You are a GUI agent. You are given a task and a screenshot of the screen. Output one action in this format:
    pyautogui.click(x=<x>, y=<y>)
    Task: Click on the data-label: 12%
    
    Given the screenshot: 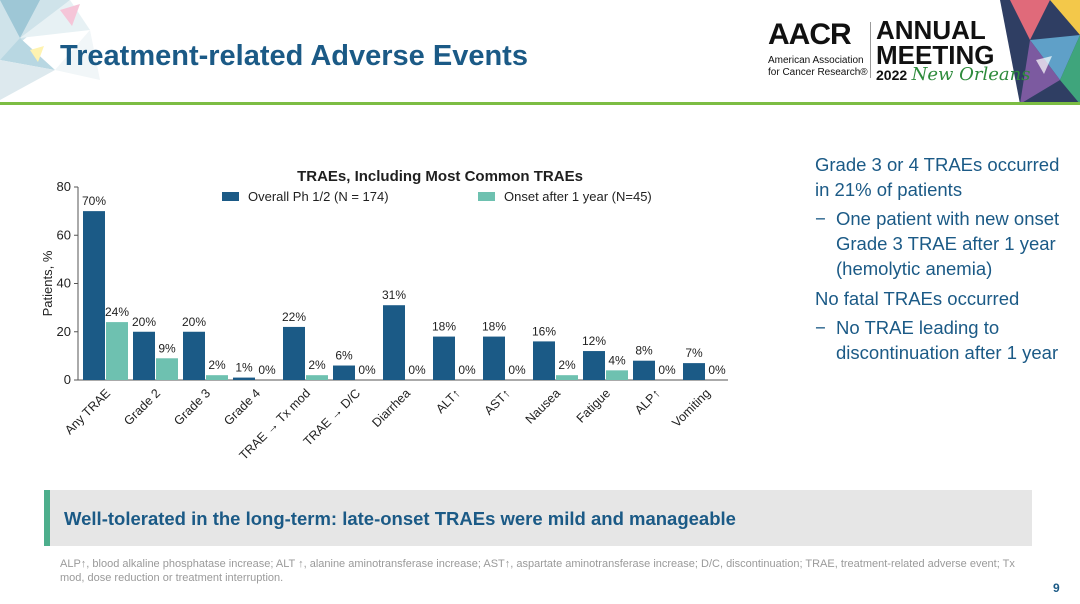 What is the action you would take?
    pyautogui.click(x=594, y=341)
    